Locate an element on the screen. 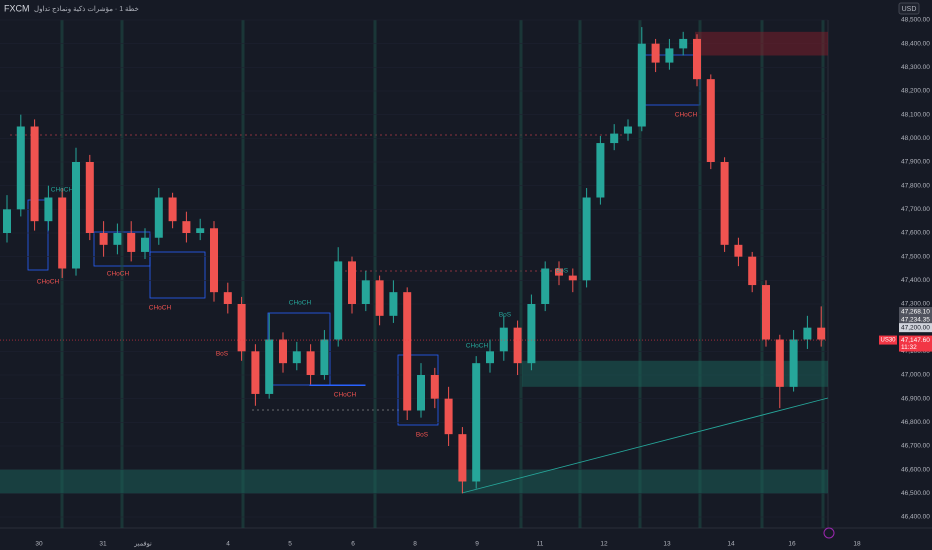 The width and height of the screenshot is (932, 550). x-tick-label: 13 is located at coordinates (667, 544).